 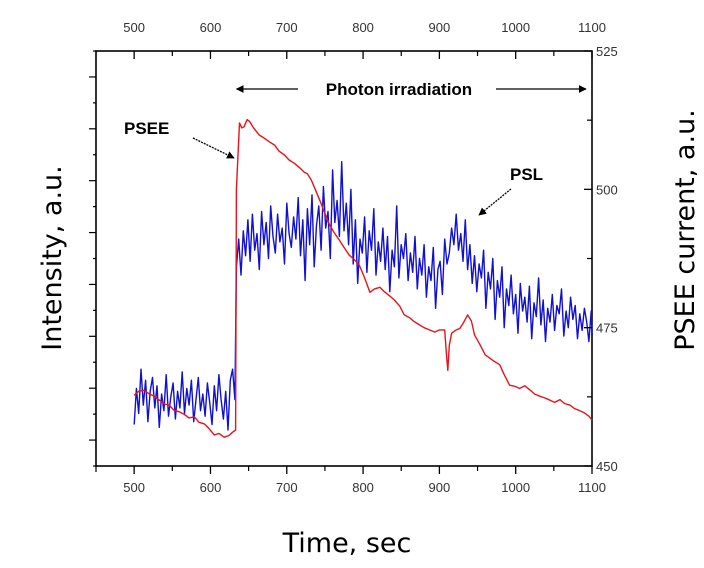 I want to click on annotations, so click(x=389, y=150).